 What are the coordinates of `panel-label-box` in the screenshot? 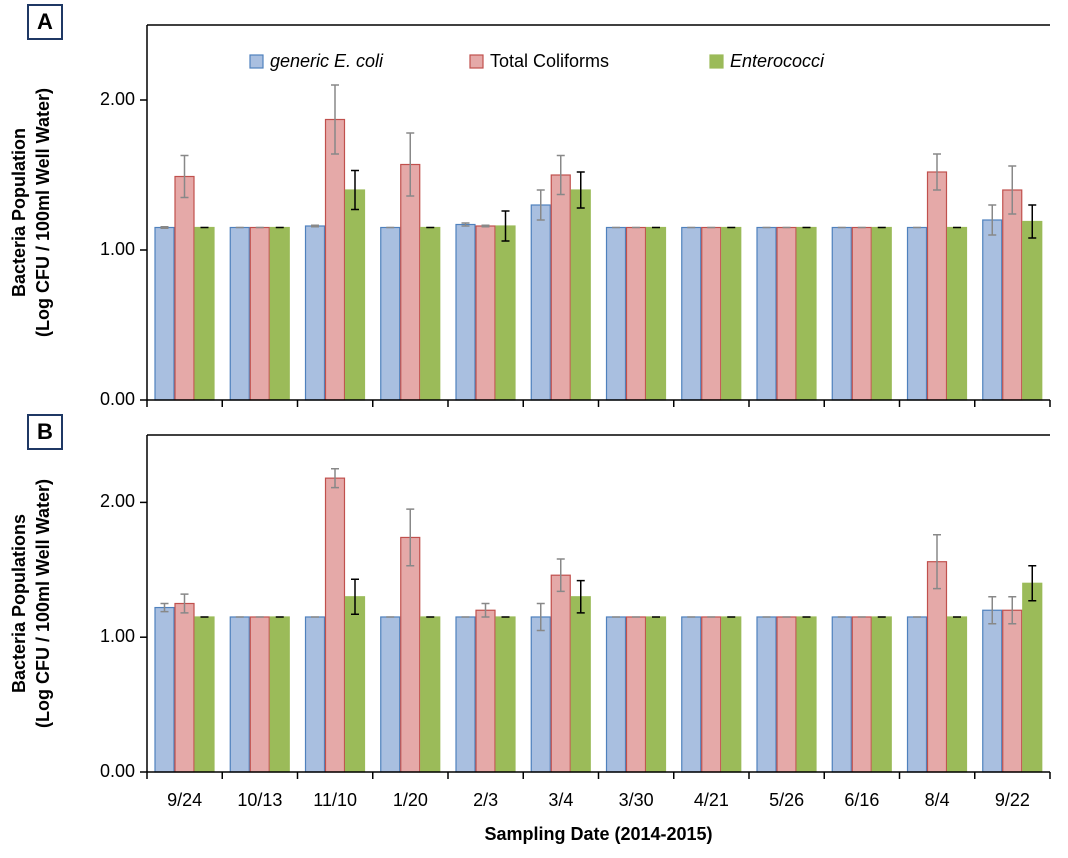 It's located at (45, 22).